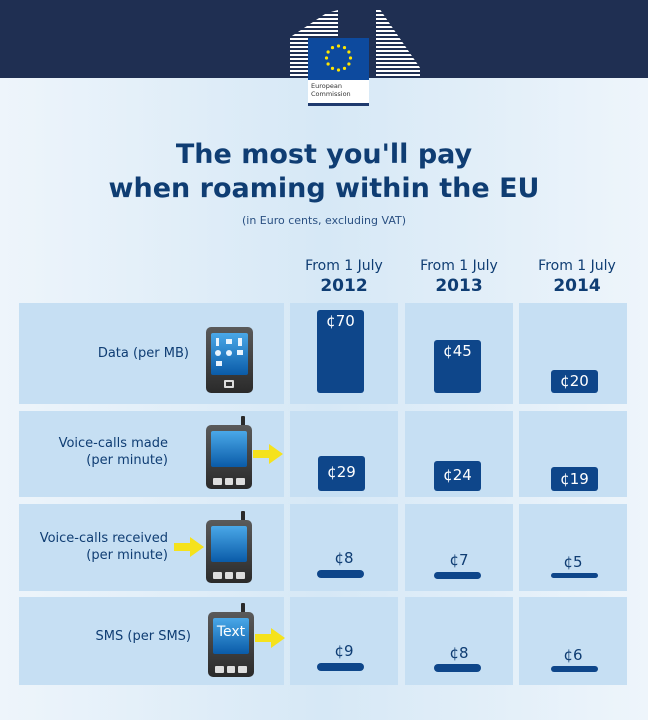 This screenshot has height=720, width=648. Describe the element at coordinates (331, 94) in the screenshot. I see `logo-text-line2: Commission` at that location.